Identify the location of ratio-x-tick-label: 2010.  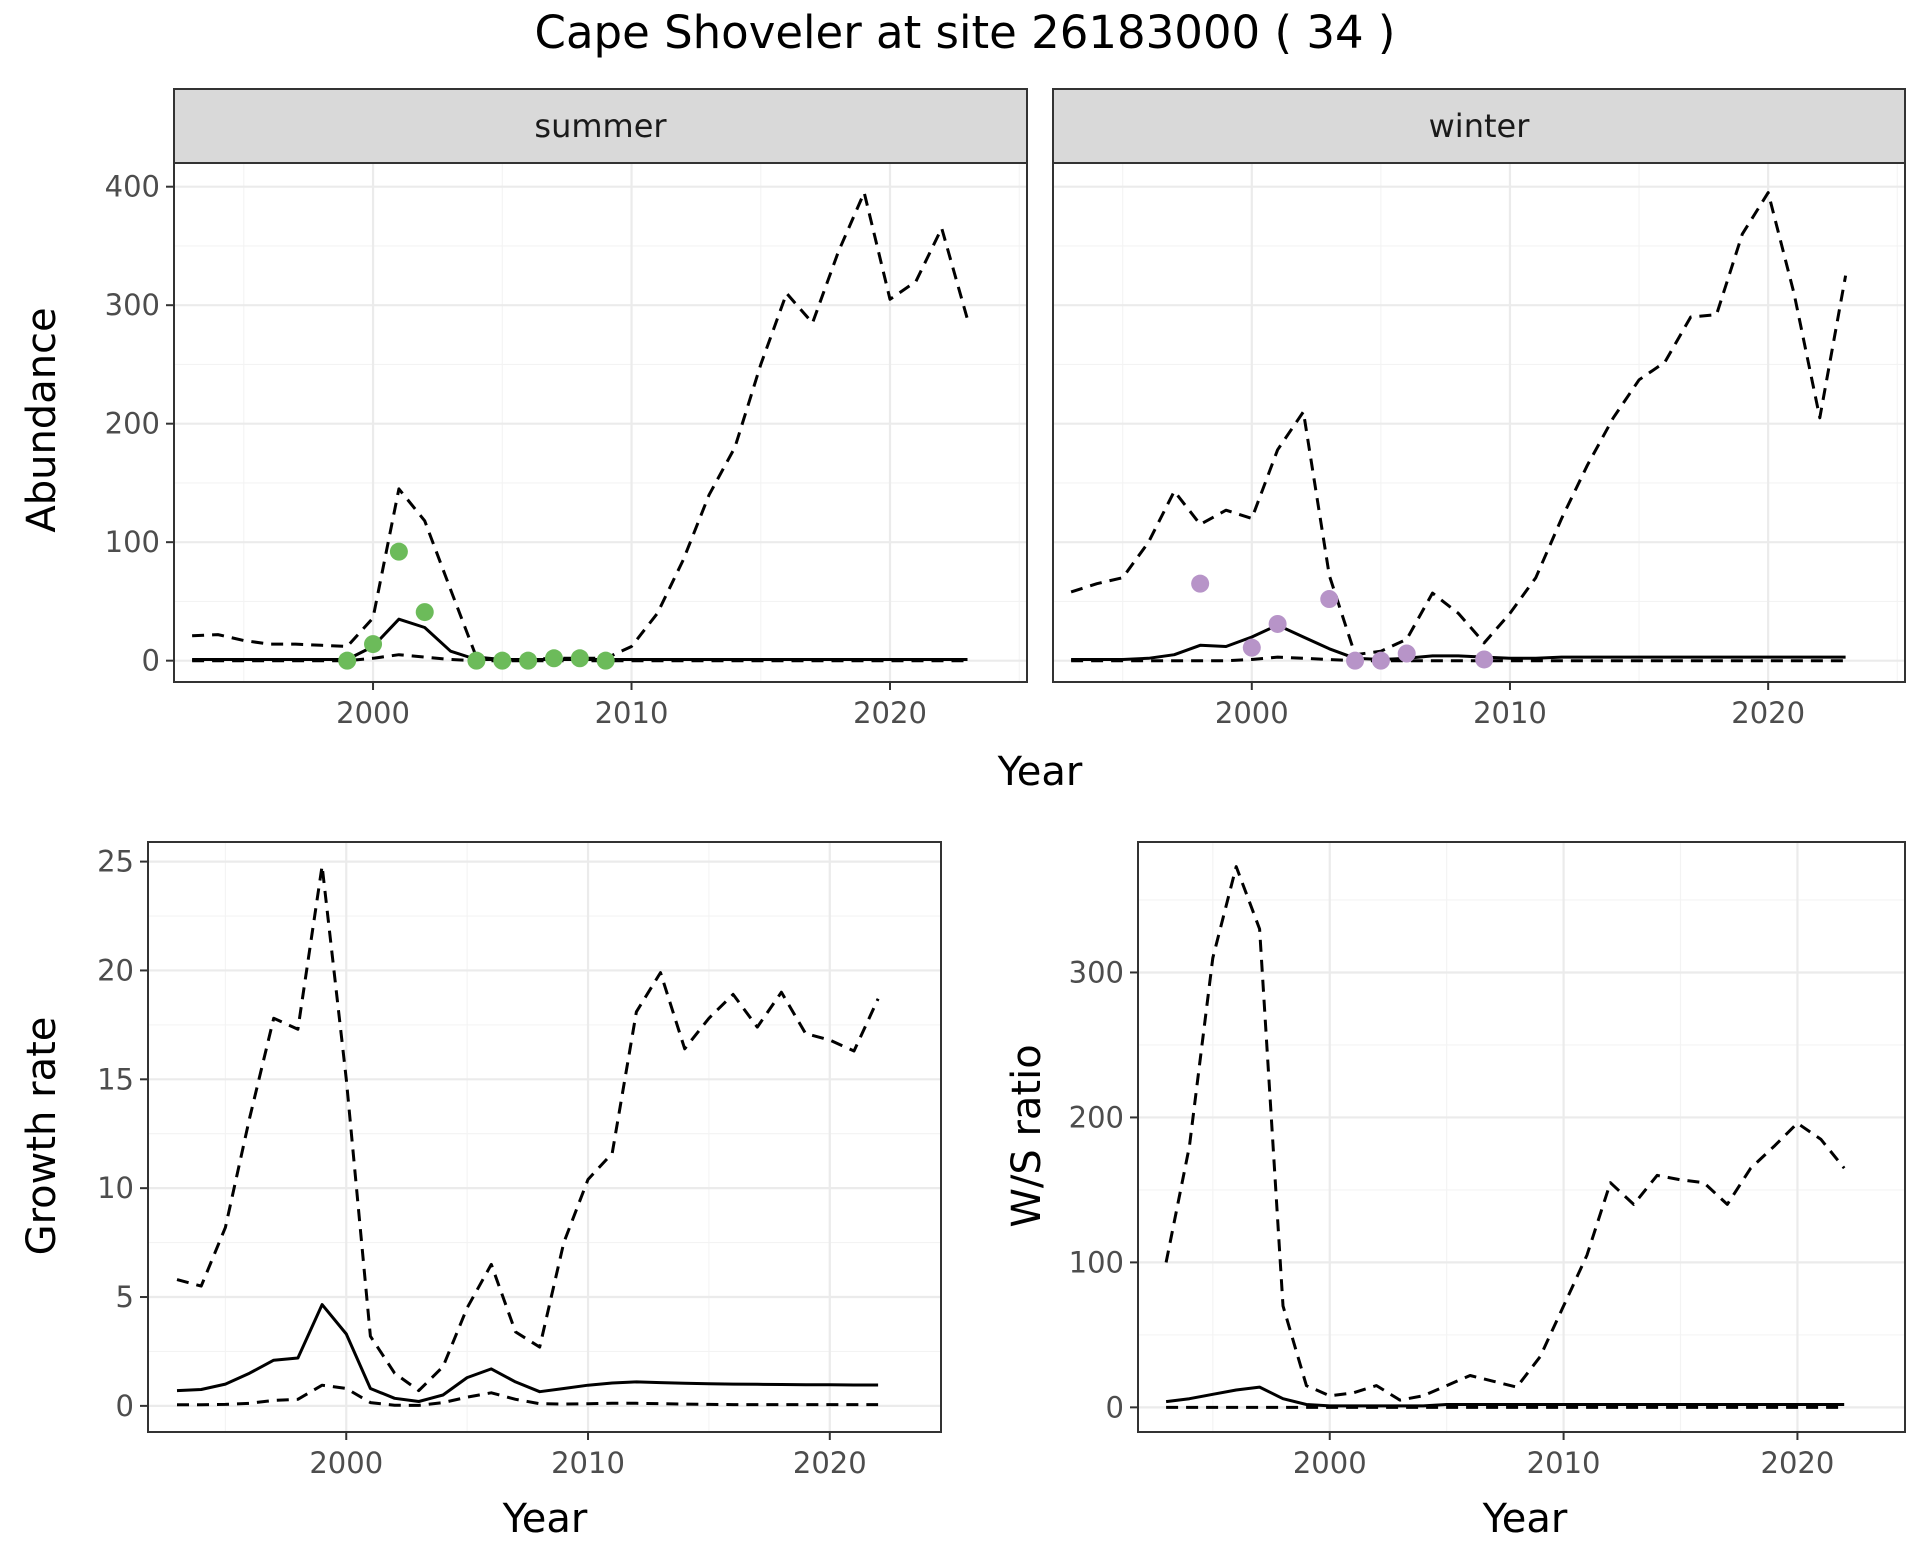
(1564, 1463).